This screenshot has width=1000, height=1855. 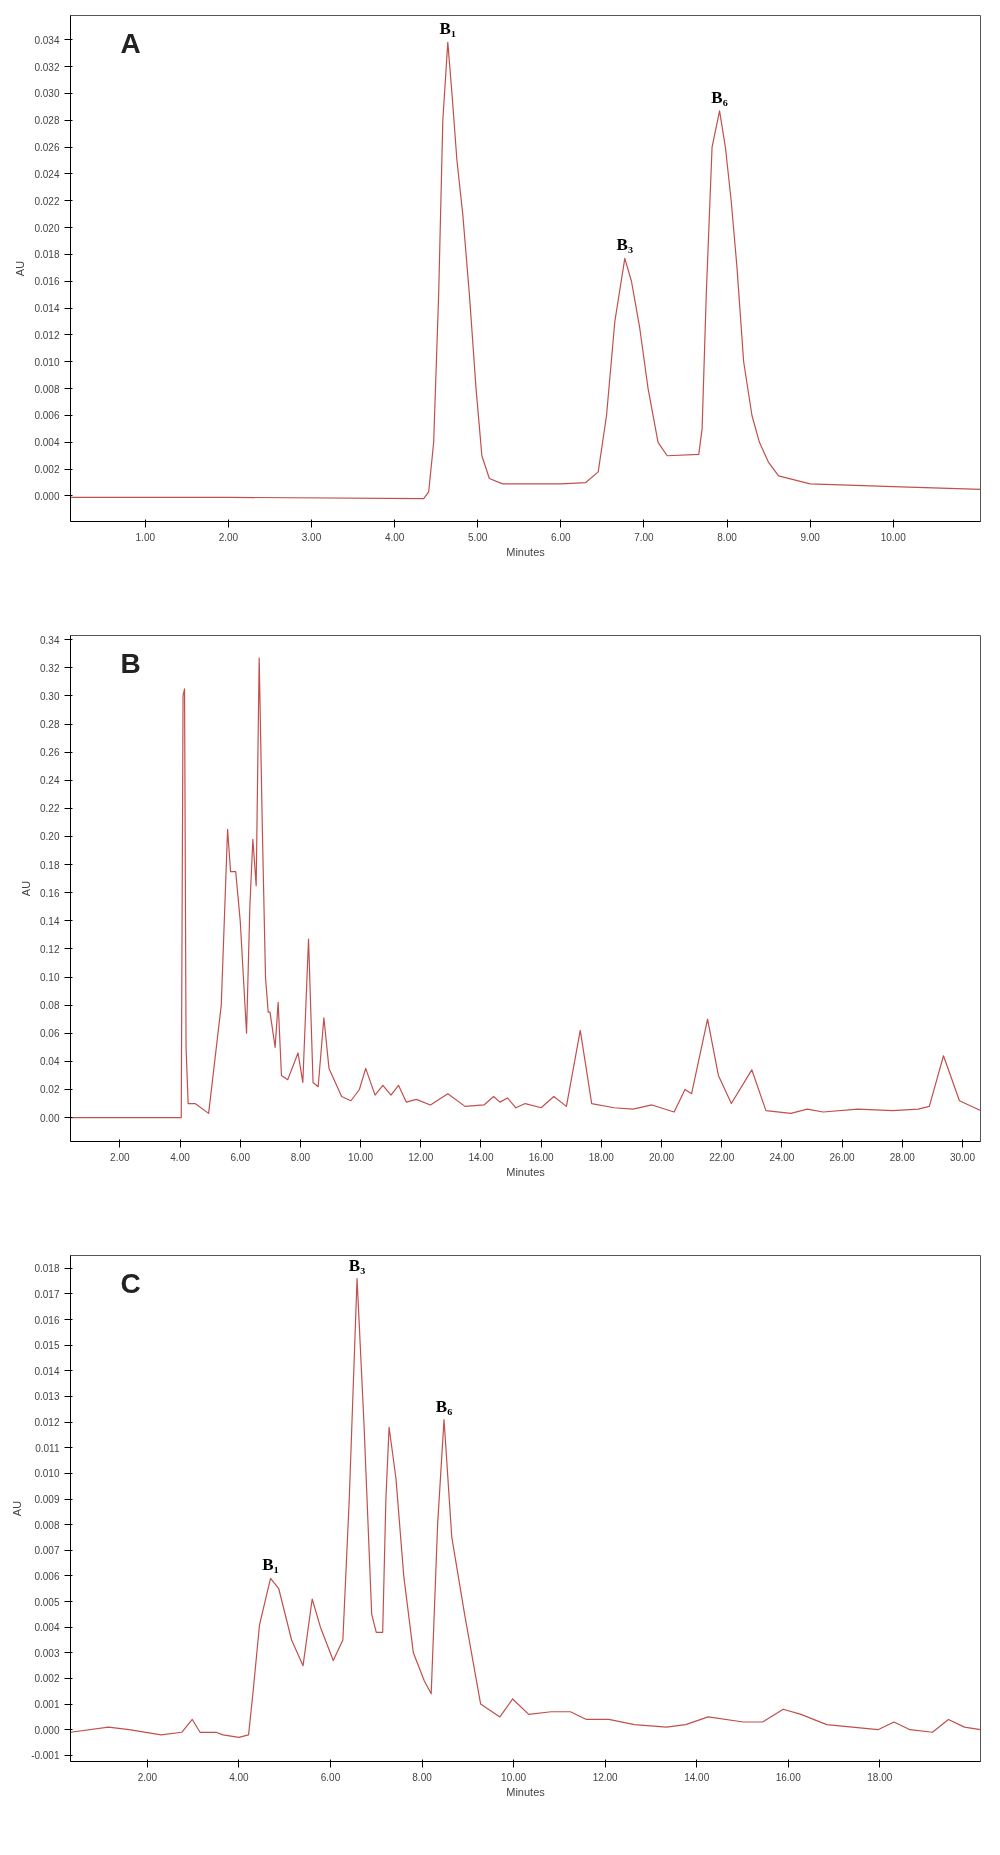 What do you see at coordinates (50, 753) in the screenshot?
I see `y-tick-label: 0.26` at bounding box center [50, 753].